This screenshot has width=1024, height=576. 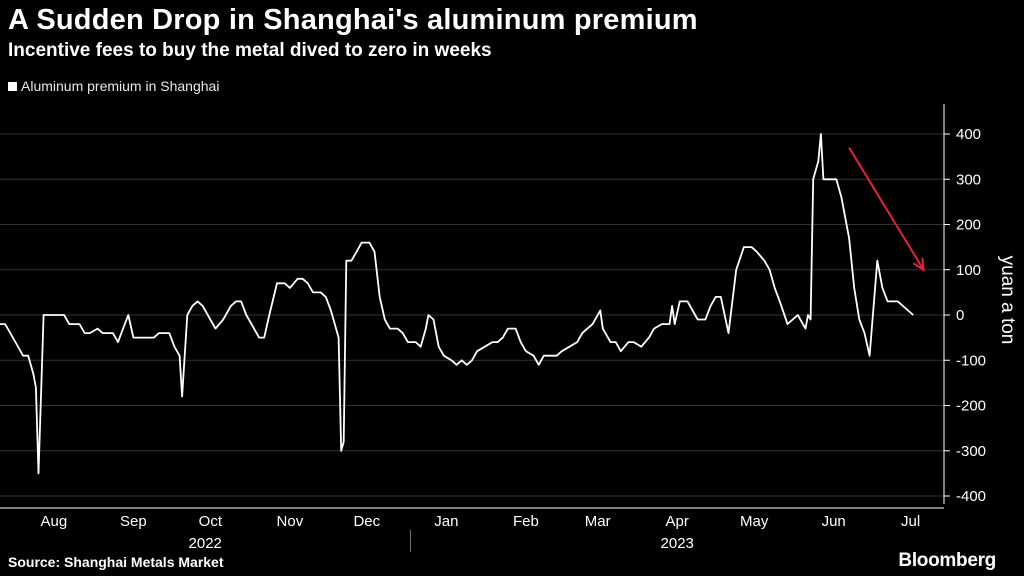 I want to click on x-tick-label: Jun, so click(x=834, y=521).